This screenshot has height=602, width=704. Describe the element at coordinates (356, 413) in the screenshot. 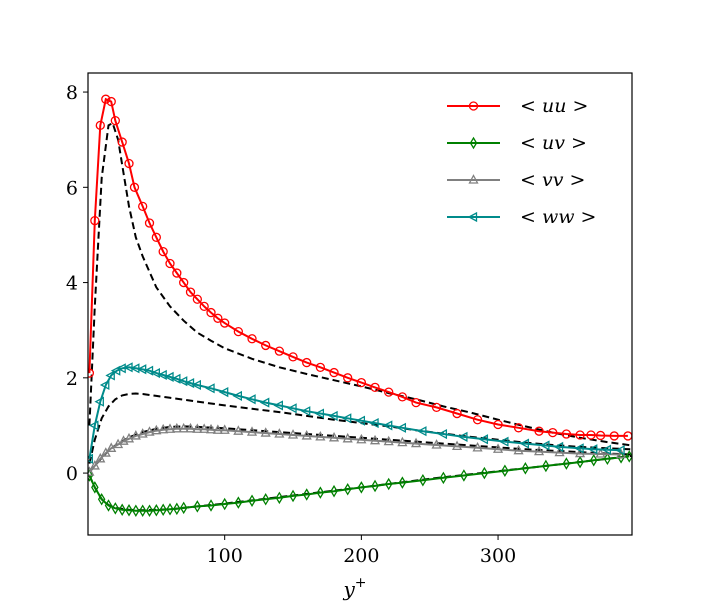

I see `series-ww` at that location.